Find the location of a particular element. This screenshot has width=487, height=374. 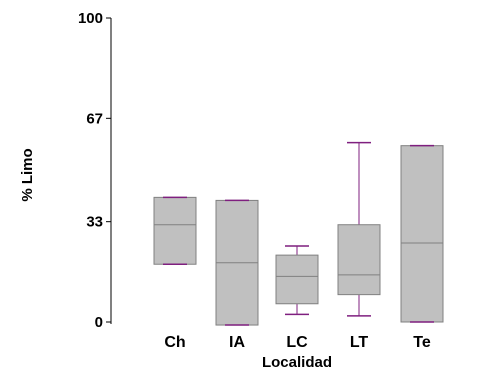

x-ticks: Ch IA LC LT Te is located at coordinates (297, 342).